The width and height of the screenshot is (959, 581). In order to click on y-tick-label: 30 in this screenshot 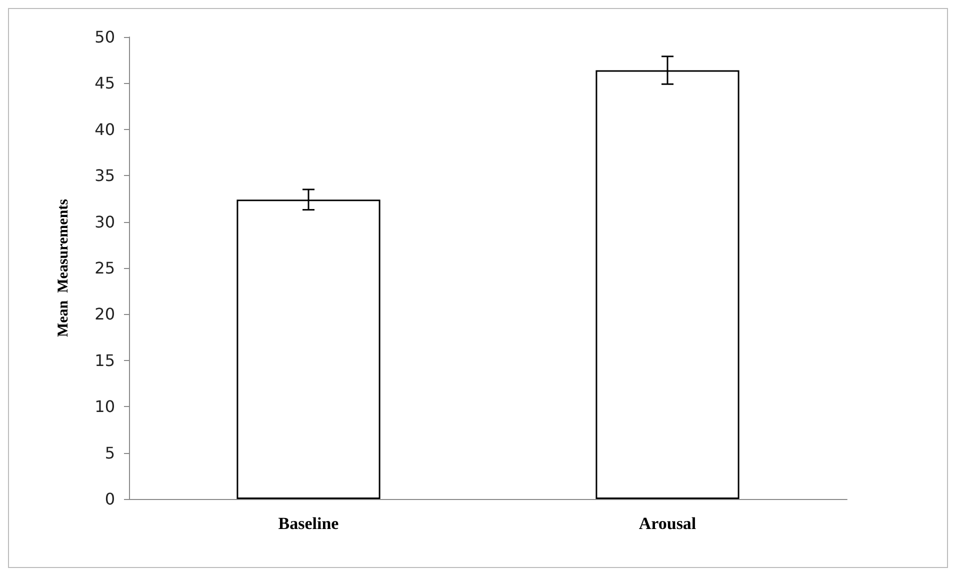, I will do `click(104, 222)`.